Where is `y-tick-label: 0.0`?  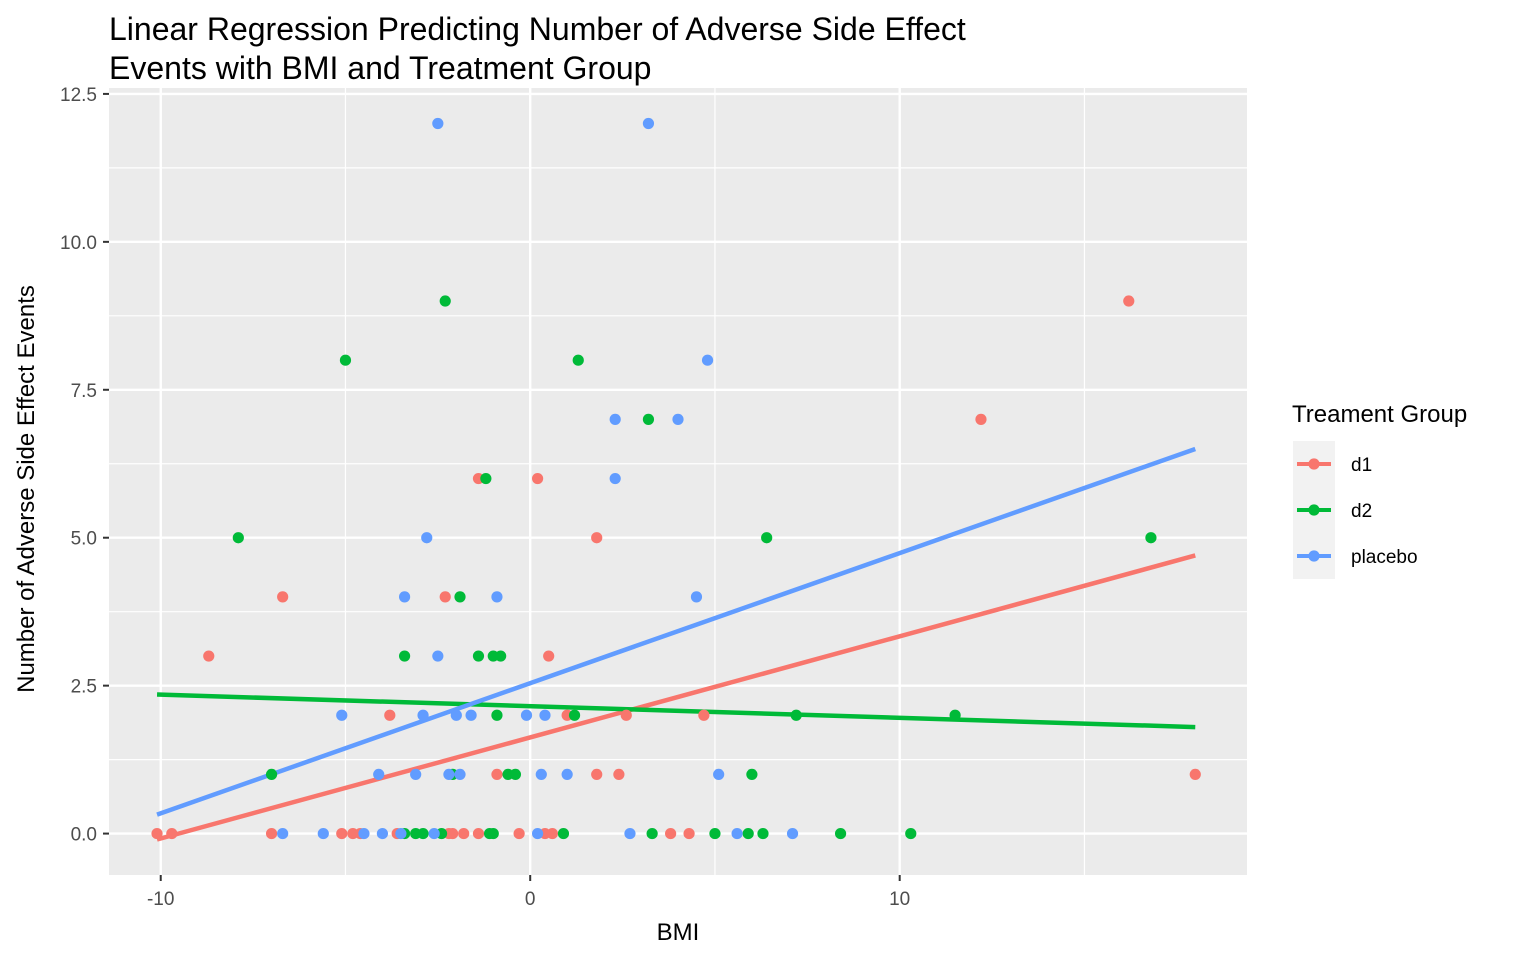
y-tick-label: 0.0 is located at coordinates (84, 835).